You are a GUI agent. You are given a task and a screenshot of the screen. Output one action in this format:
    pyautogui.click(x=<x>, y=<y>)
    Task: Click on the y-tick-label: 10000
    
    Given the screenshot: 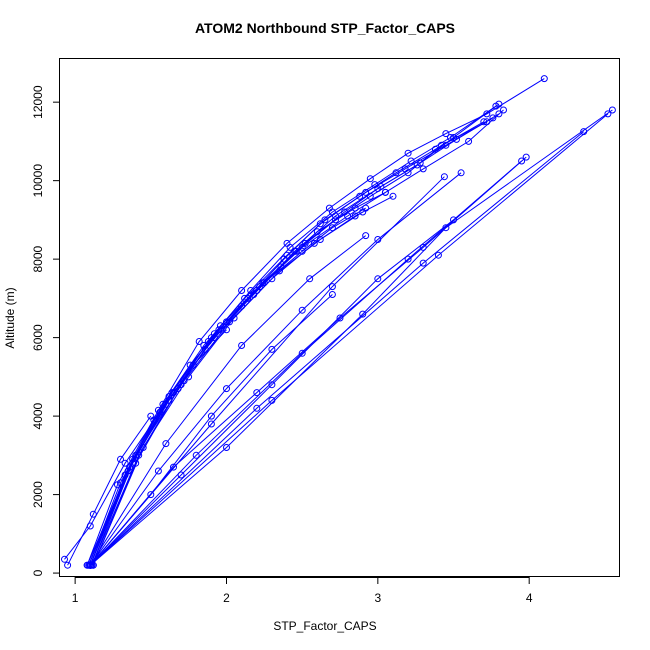 What is the action you would take?
    pyautogui.click(x=38, y=181)
    